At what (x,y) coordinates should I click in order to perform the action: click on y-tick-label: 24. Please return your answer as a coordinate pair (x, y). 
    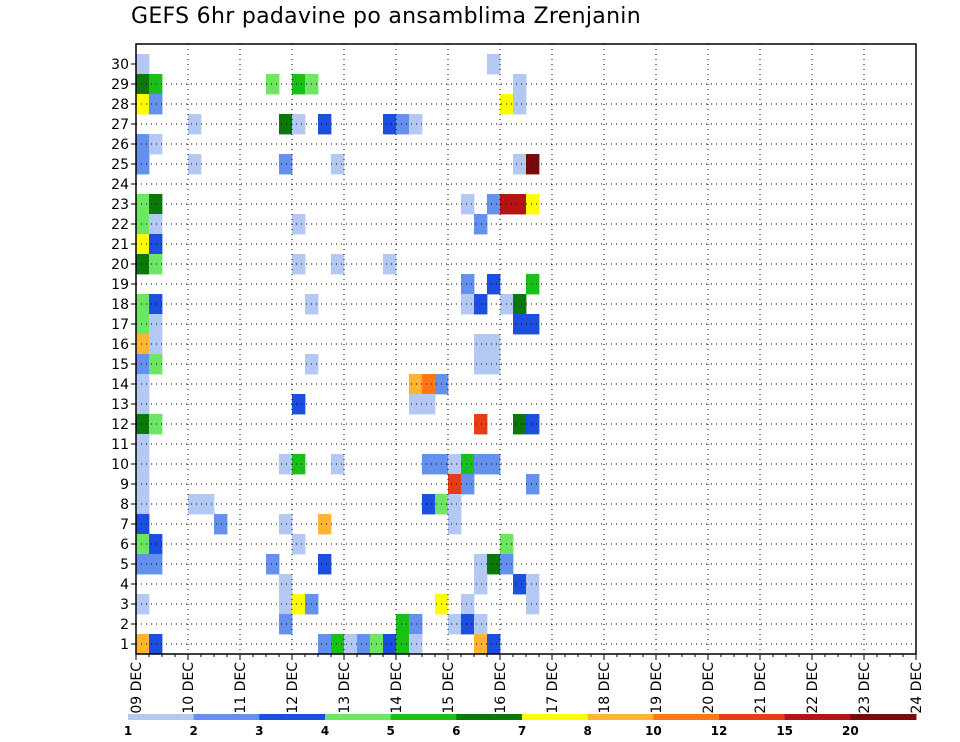
    Looking at the image, I should click on (120, 185).